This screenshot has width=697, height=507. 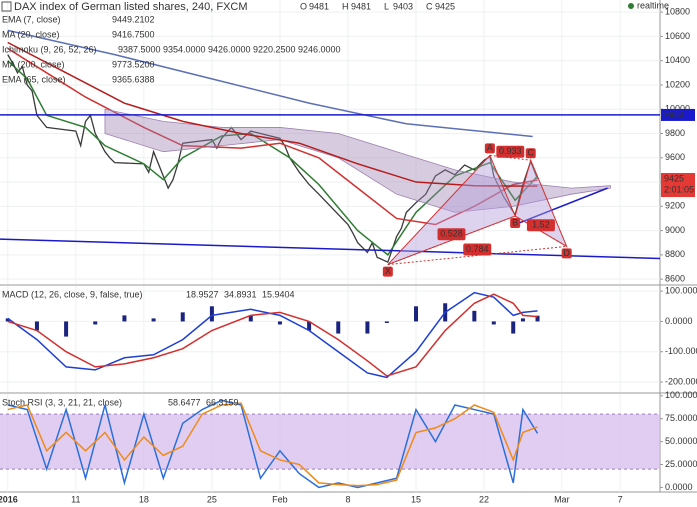 What do you see at coordinates (429, 6) in the screenshot?
I see `ohlc-label: C` at bounding box center [429, 6].